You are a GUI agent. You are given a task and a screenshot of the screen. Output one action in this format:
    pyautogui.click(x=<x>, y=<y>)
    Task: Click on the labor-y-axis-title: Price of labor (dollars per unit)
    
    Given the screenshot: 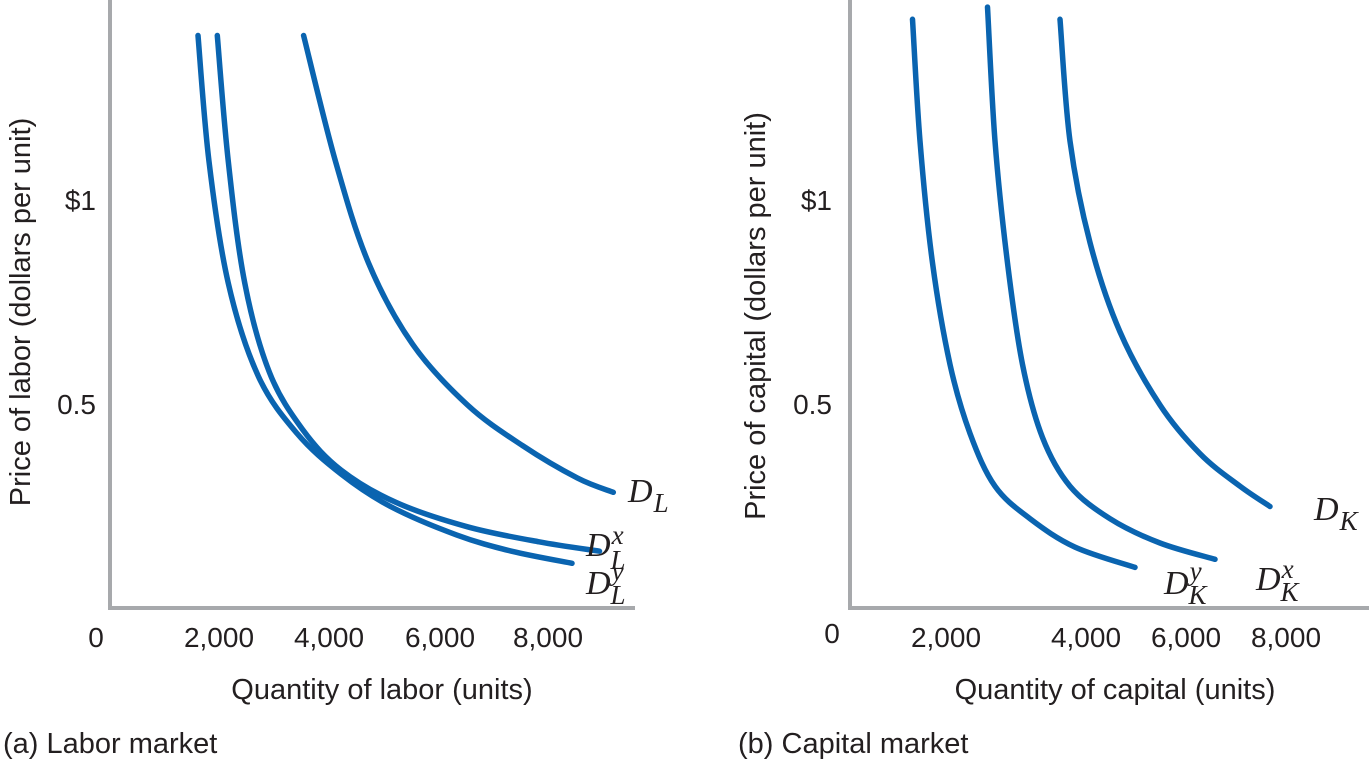 What is the action you would take?
    pyautogui.click(x=21, y=312)
    